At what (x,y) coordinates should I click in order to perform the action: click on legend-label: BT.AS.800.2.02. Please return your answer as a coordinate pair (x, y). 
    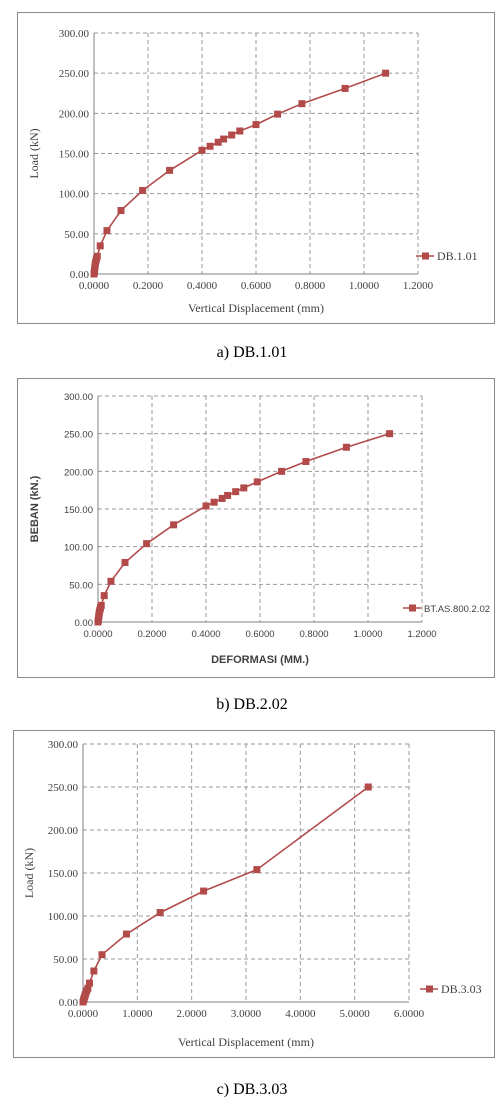
    Looking at the image, I should click on (457, 609).